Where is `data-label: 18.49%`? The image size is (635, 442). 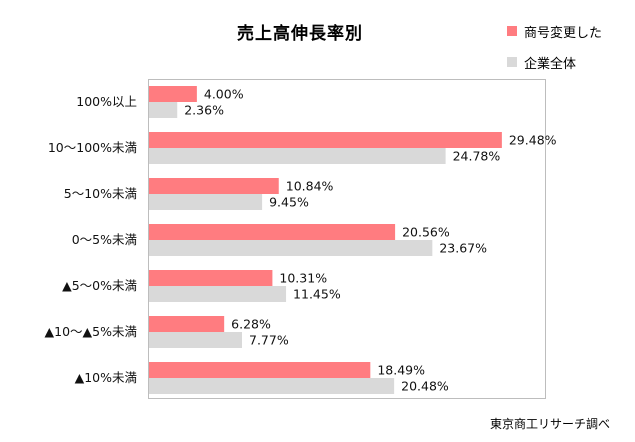
data-label: 18.49% is located at coordinates (401, 370).